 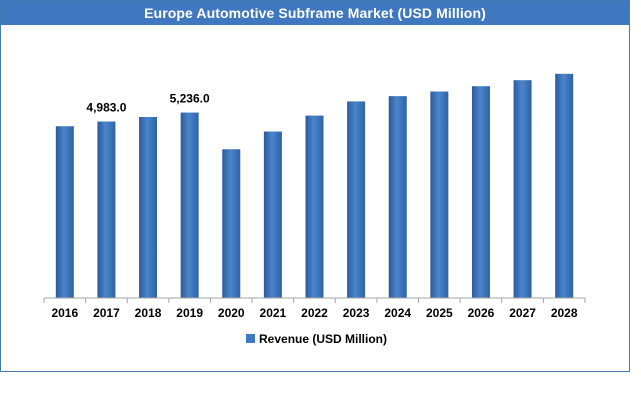 What do you see at coordinates (190, 99) in the screenshot?
I see `data-label-2019: 5,236.0` at bounding box center [190, 99].